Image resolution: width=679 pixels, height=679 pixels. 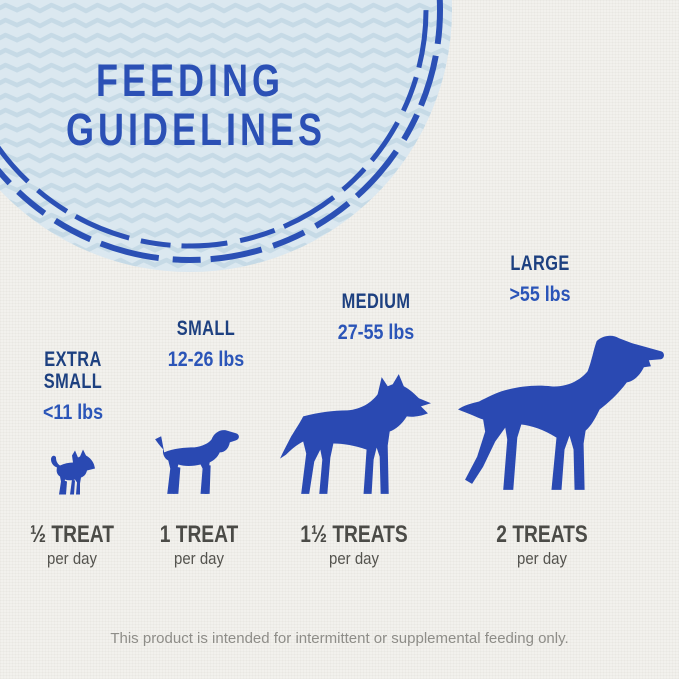 What do you see at coordinates (542, 558) in the screenshot?
I see `treat-frequency-large: per day` at bounding box center [542, 558].